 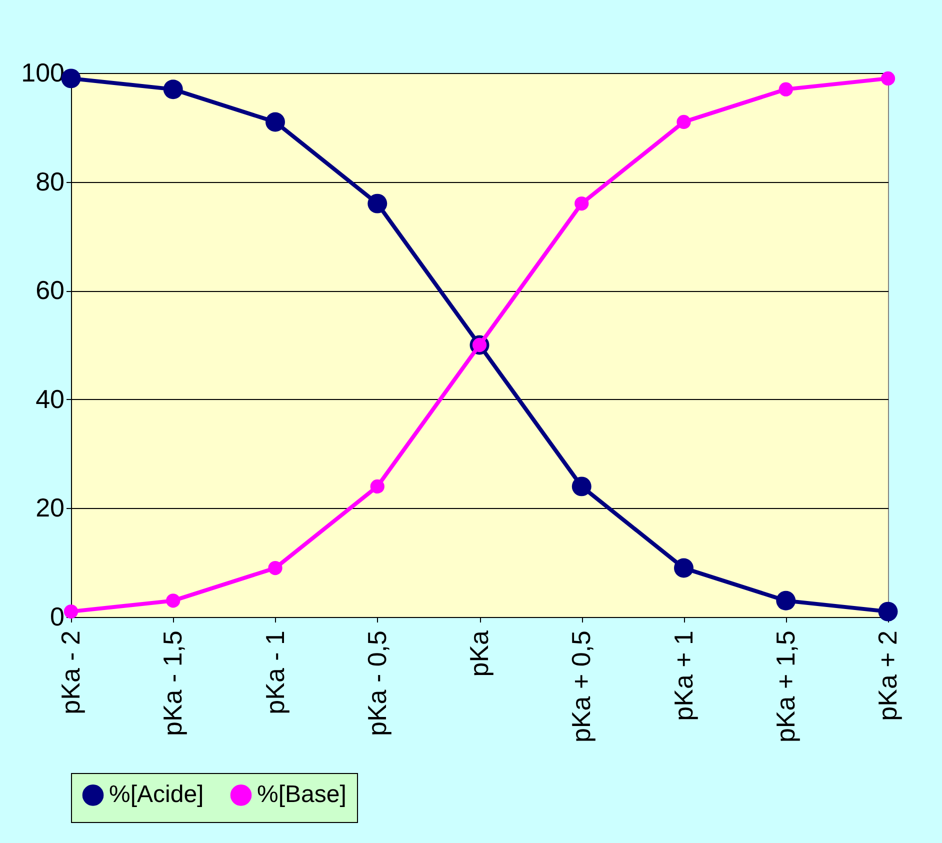 I want to click on x-tick-label: pKa - 1, so click(x=275, y=672).